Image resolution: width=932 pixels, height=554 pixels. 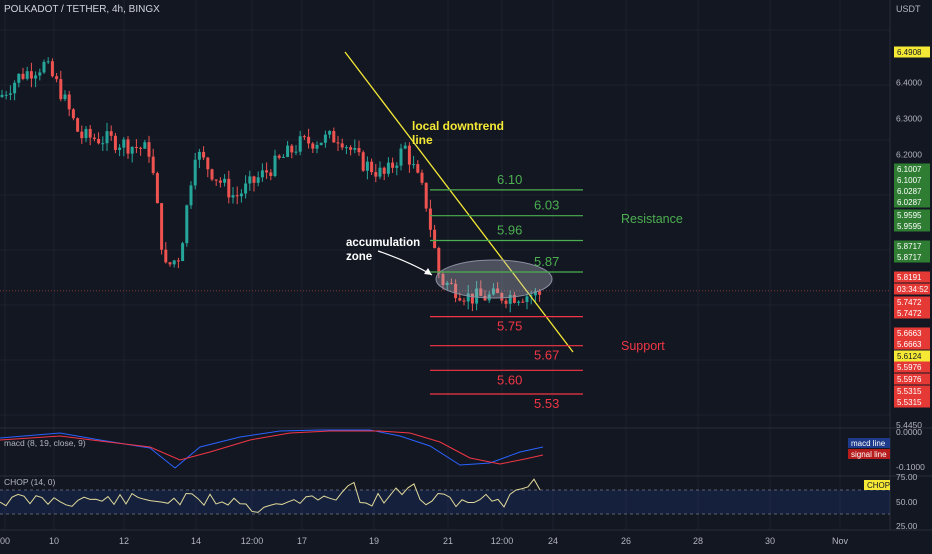 I want to click on level-label-5-96: 5.96, so click(x=509, y=230).